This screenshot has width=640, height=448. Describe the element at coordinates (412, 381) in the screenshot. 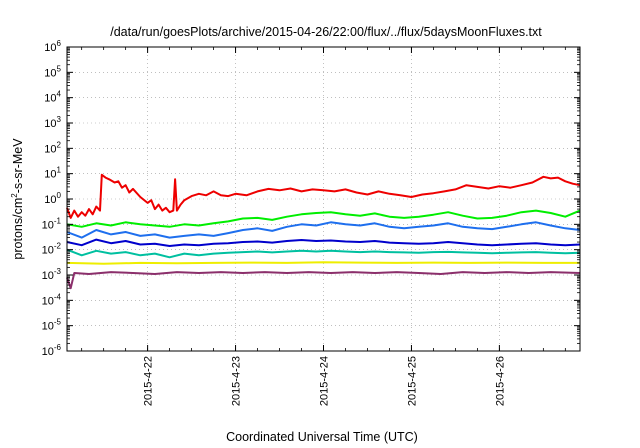

I see `x-tick-label: 2015-4-25` at that location.